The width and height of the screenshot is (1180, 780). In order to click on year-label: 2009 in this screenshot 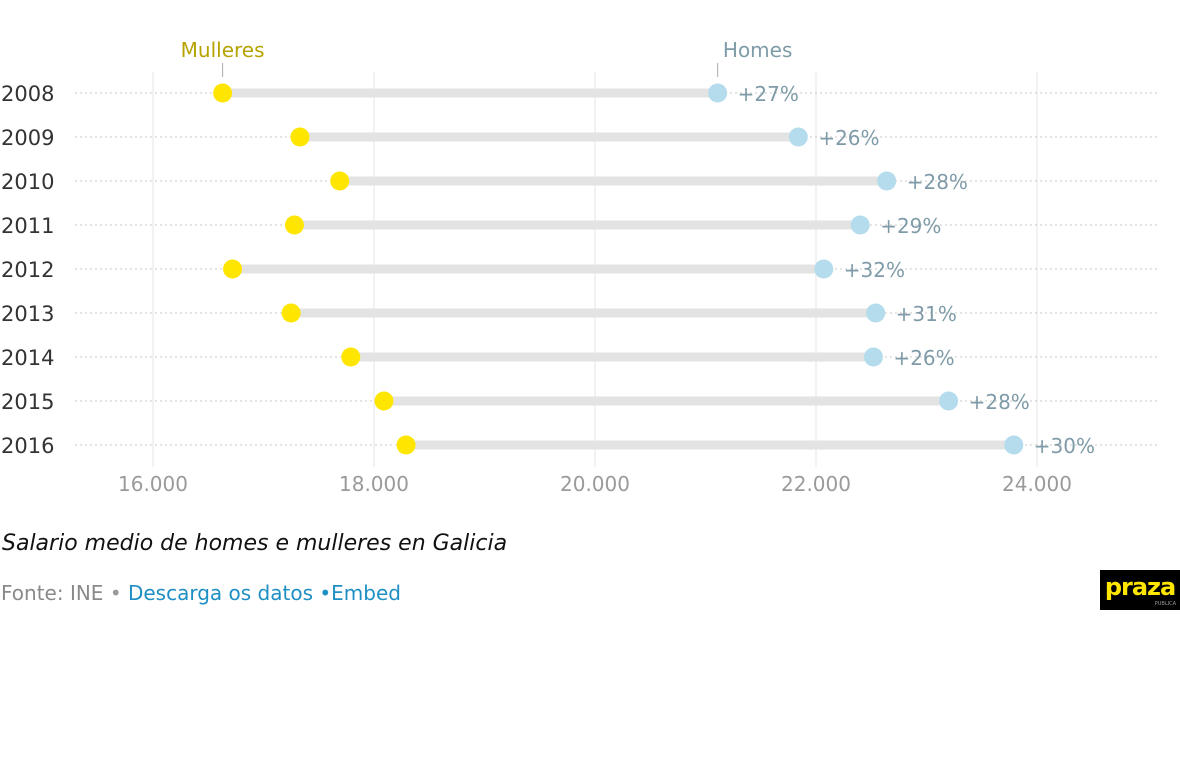, I will do `click(27, 138)`.